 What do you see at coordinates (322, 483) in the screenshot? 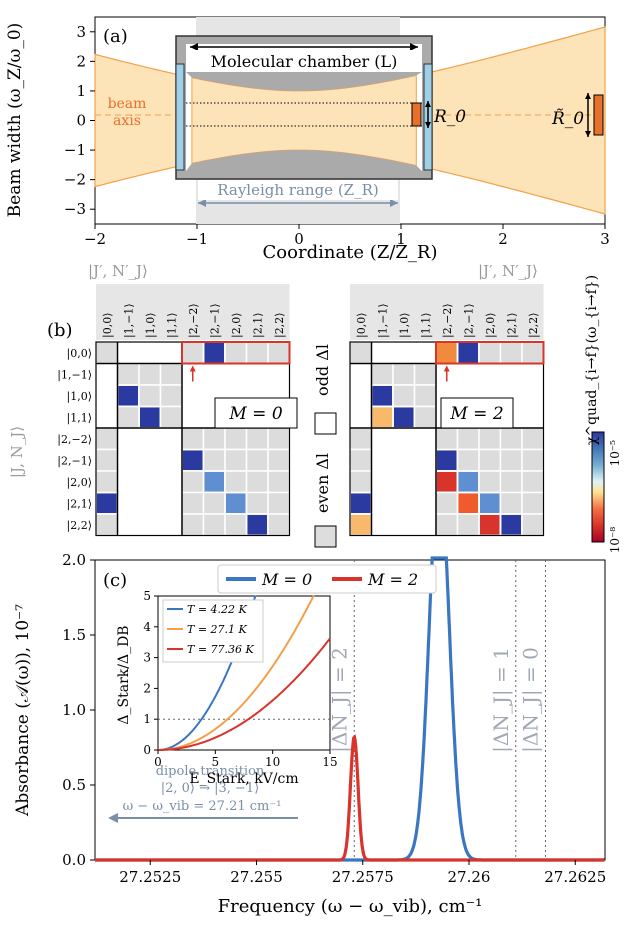
I see `legend-even-label: even Δl` at bounding box center [322, 483].